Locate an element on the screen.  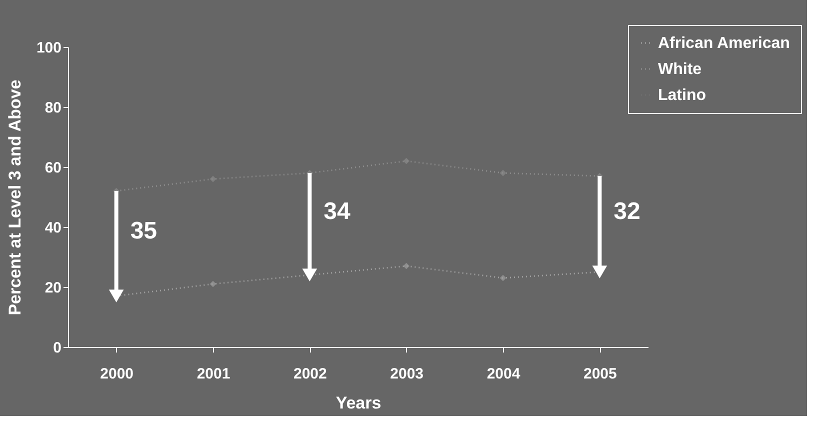
x-tick-label: 2000 is located at coordinates (117, 374).